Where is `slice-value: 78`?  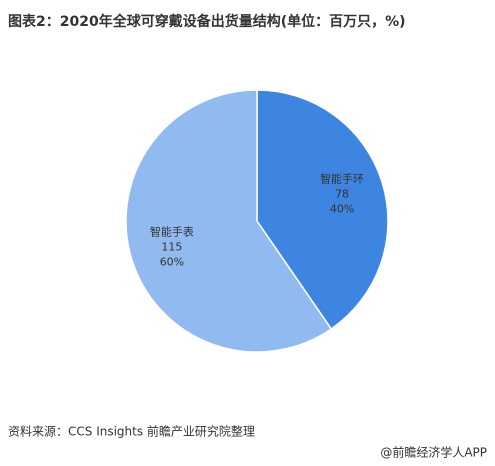
slice-value: 78 is located at coordinates (342, 194).